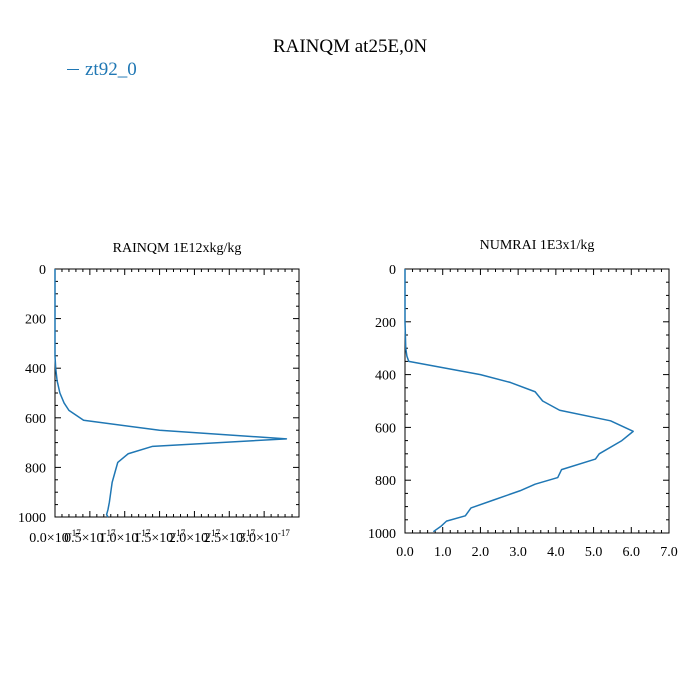  I want to click on x-tick-label: 0.5×10⁻¹⁷, so click(90, 537).